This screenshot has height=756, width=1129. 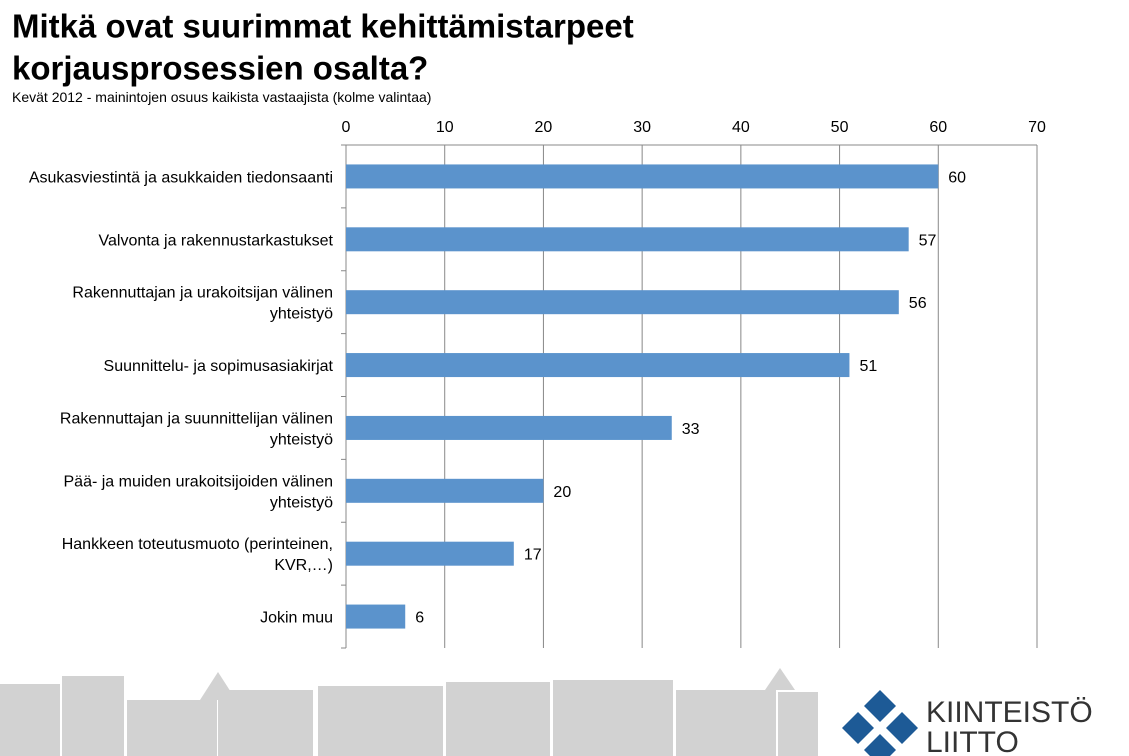 I want to click on x-tick-label: 30, so click(x=642, y=127).